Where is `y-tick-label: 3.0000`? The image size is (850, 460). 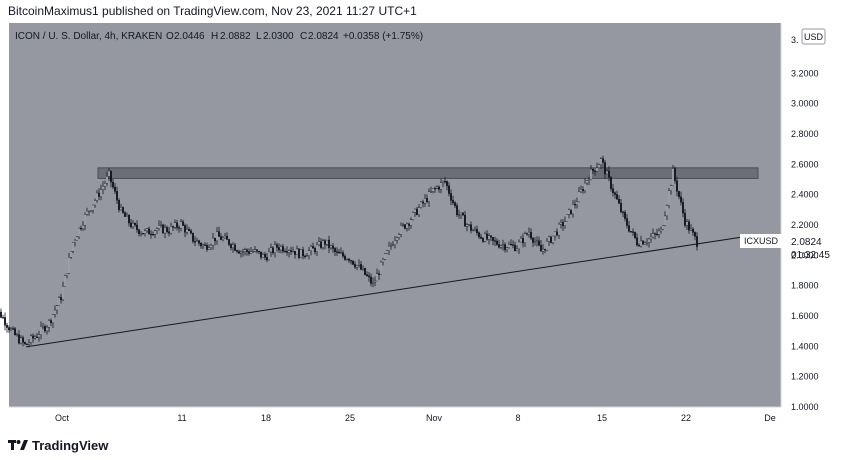
y-tick-label: 3.0000 is located at coordinates (805, 104).